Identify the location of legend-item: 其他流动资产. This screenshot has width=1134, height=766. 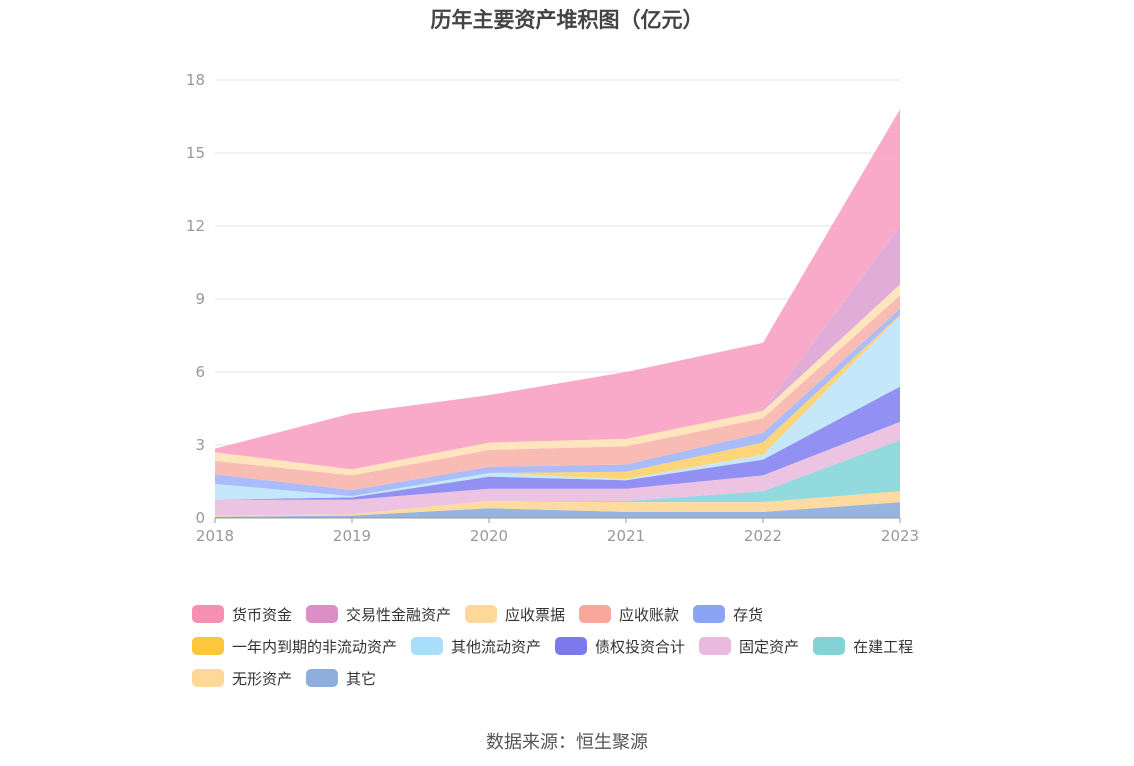
(476, 646).